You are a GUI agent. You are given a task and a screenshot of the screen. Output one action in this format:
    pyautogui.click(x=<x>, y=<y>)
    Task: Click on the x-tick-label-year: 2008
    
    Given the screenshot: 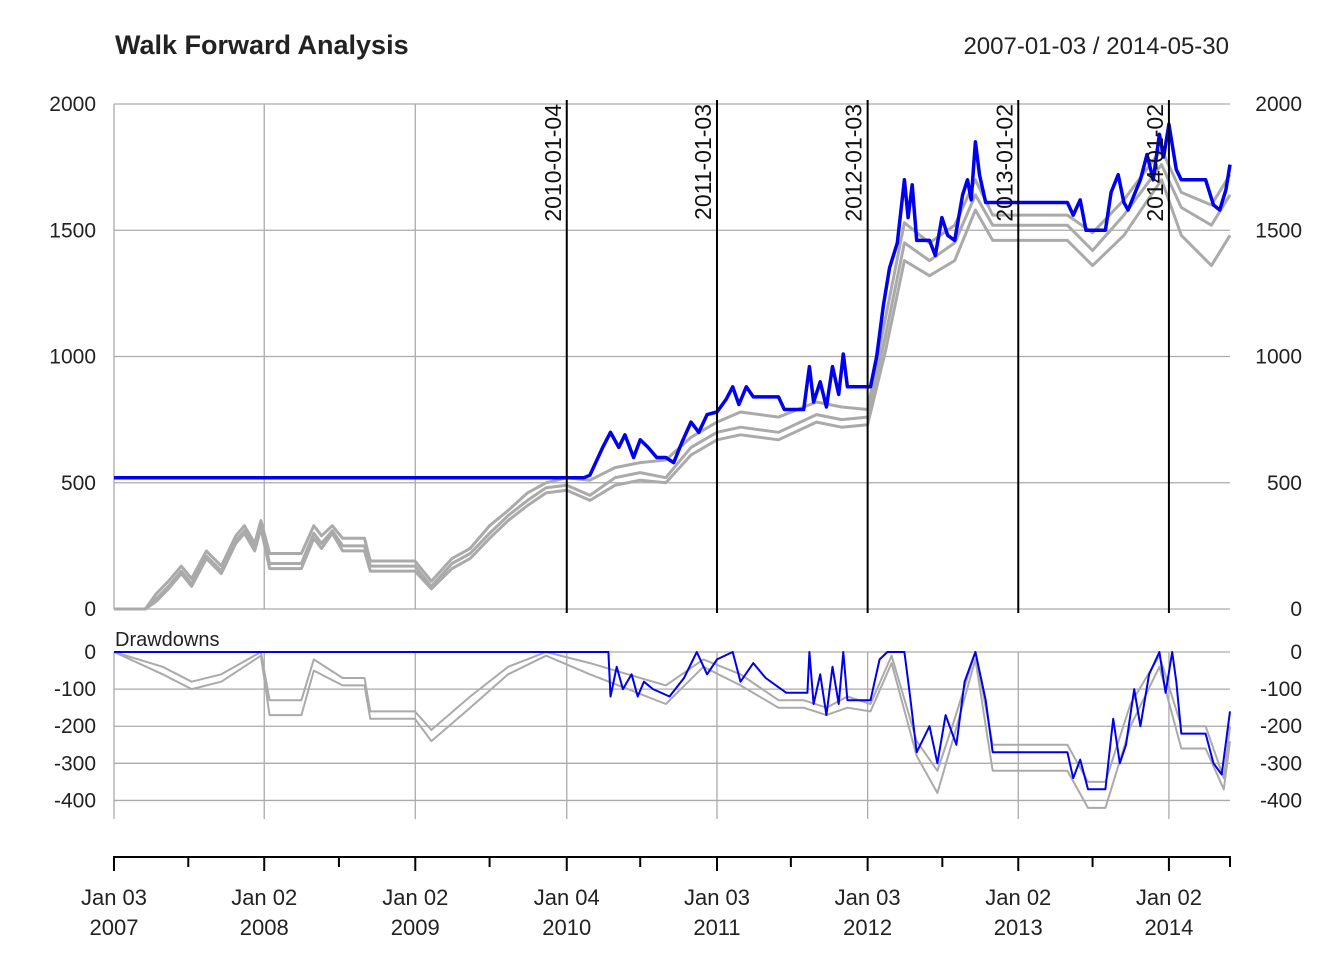 What is the action you would take?
    pyautogui.click(x=264, y=927)
    